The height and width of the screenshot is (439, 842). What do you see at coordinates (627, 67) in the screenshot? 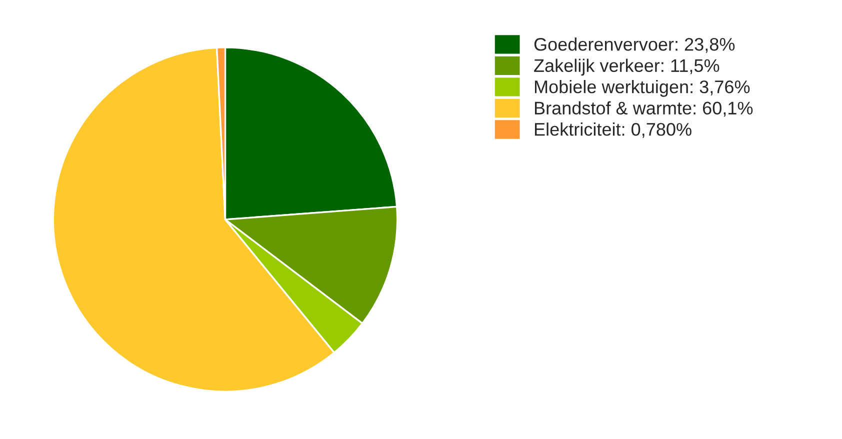
I see `legend-label: Zakelijk verkeer: 11,5%` at bounding box center [627, 67].